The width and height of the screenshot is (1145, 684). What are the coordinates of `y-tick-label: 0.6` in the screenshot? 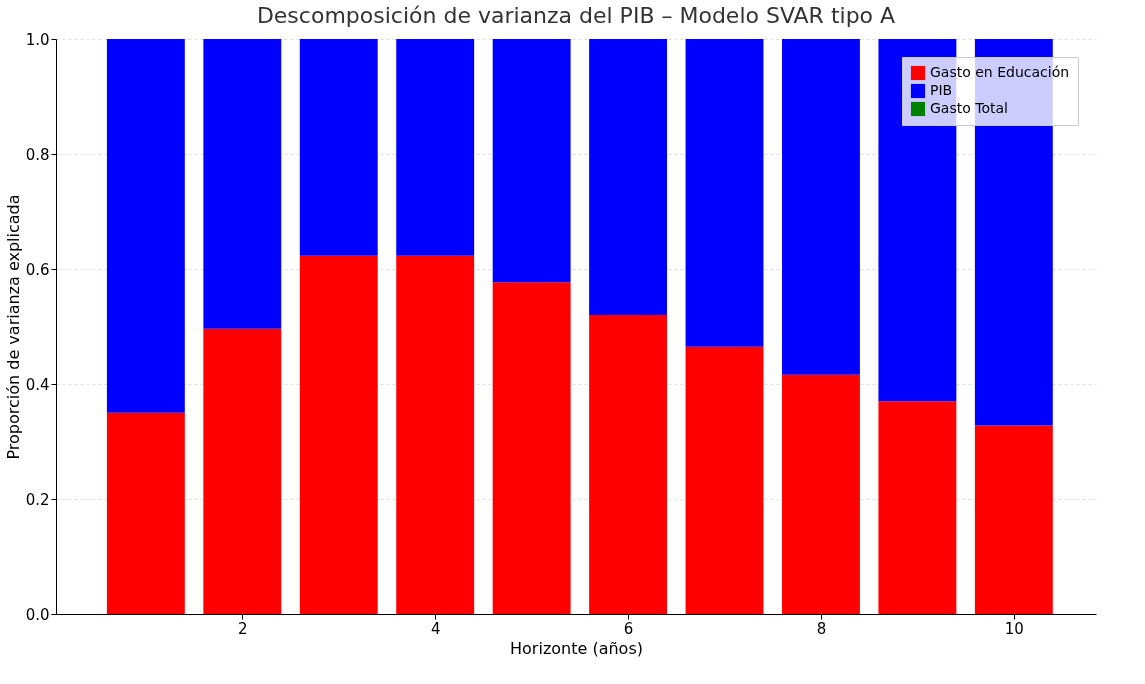 It's located at (37, 269).